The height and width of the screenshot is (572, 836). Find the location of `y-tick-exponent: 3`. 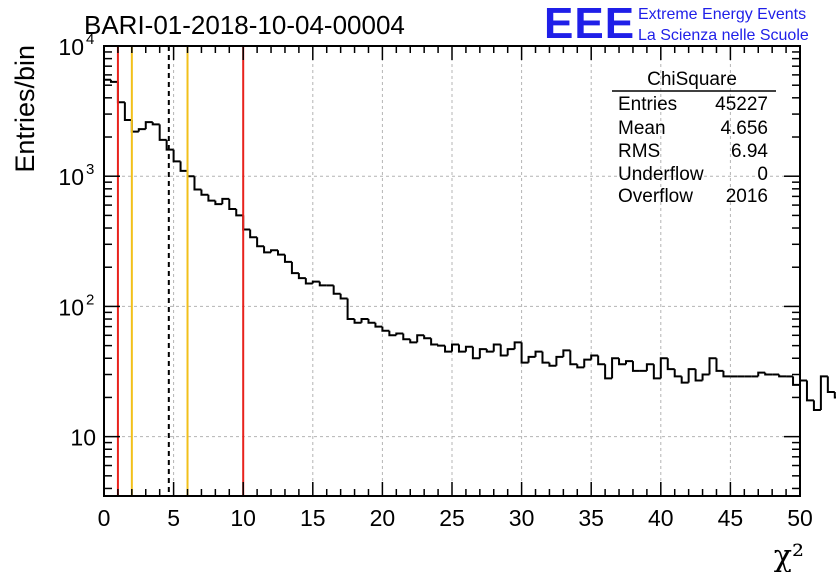

y-tick-exponent: 3 is located at coordinates (90, 169).